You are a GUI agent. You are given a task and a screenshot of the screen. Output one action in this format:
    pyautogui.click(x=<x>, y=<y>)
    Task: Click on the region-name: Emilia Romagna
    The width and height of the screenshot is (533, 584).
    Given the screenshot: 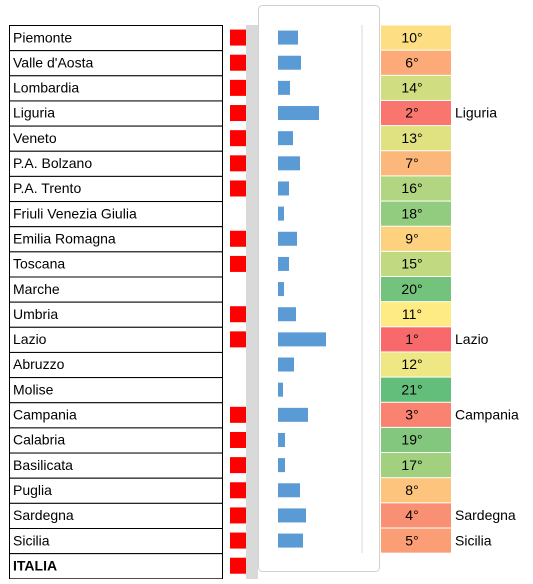 What is the action you would take?
    pyautogui.click(x=64, y=238)
    